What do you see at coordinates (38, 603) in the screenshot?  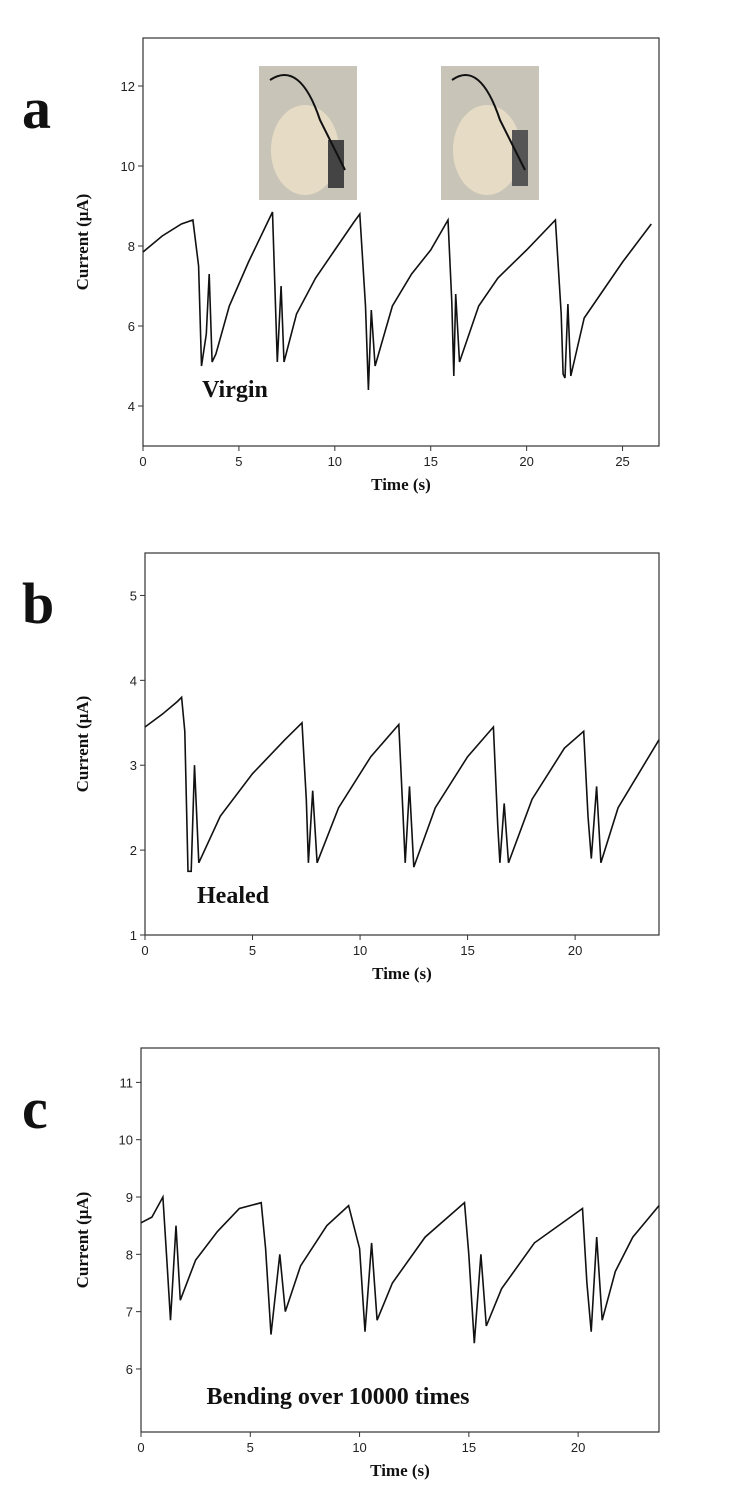 I see `panel-label: b` at bounding box center [38, 603].